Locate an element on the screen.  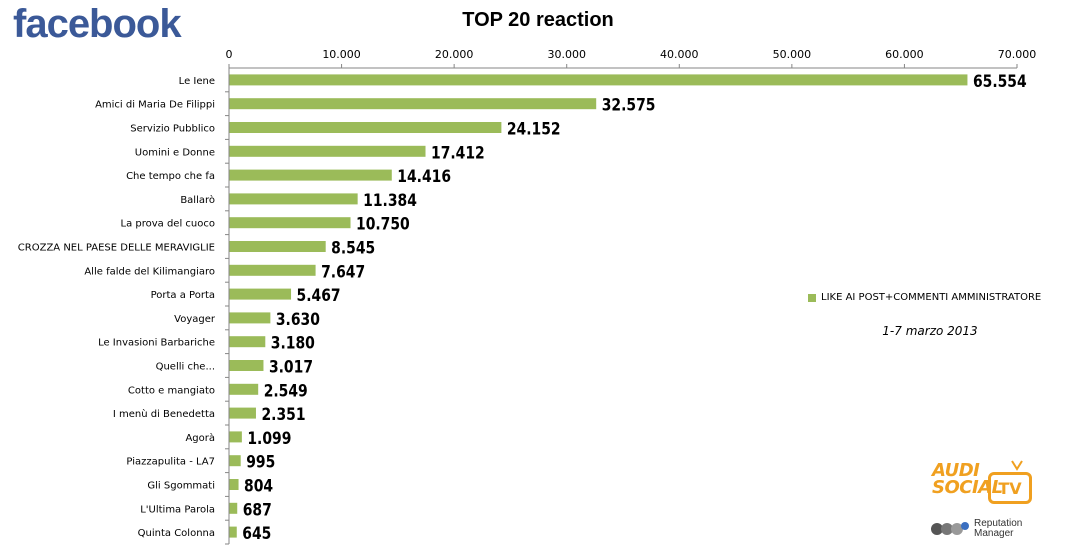
period-annotation: 1-7 marzo 2013 is located at coordinates (930, 331).